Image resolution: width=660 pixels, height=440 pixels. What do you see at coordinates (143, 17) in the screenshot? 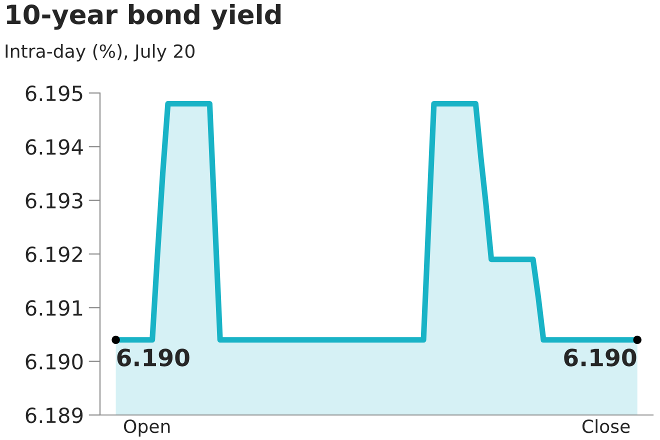
I see `chart-title: 10-year bond yield` at bounding box center [143, 17].